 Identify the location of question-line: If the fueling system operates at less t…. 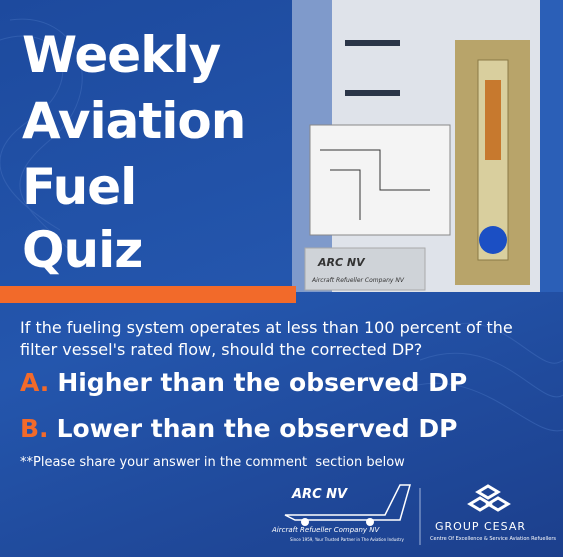
(266, 327).